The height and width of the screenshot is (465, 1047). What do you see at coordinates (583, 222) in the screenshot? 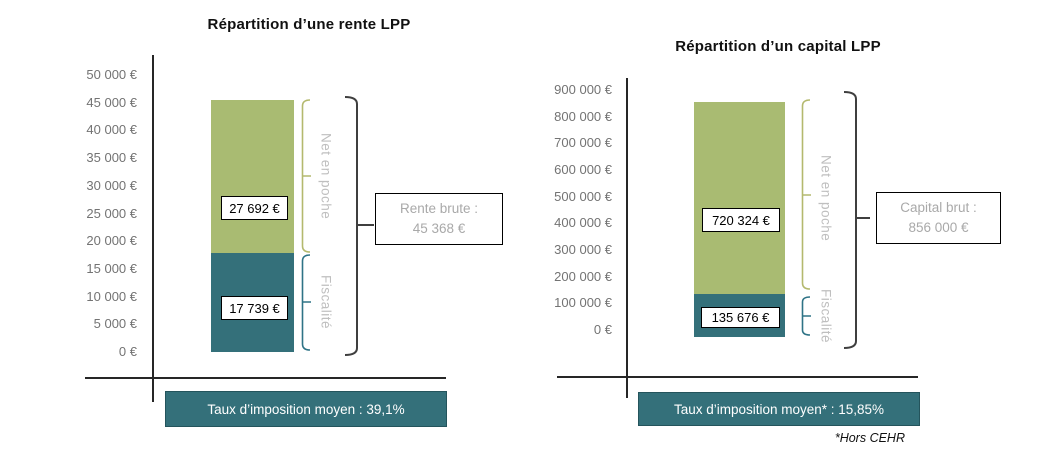
I see `y-axis-tick: 400 000 €` at bounding box center [583, 222].